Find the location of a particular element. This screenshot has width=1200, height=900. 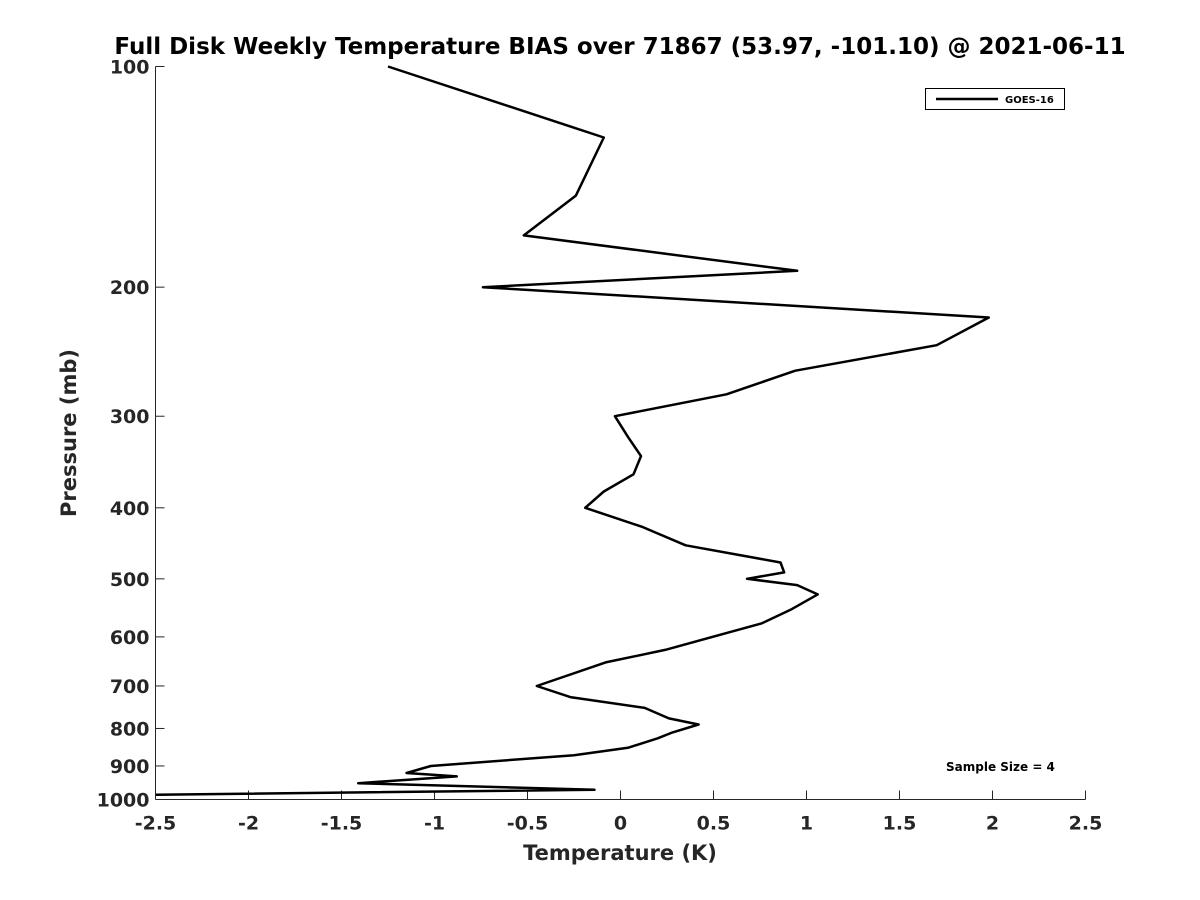

legend-entry-goes-16: GOES-16 is located at coordinates (1029, 100).